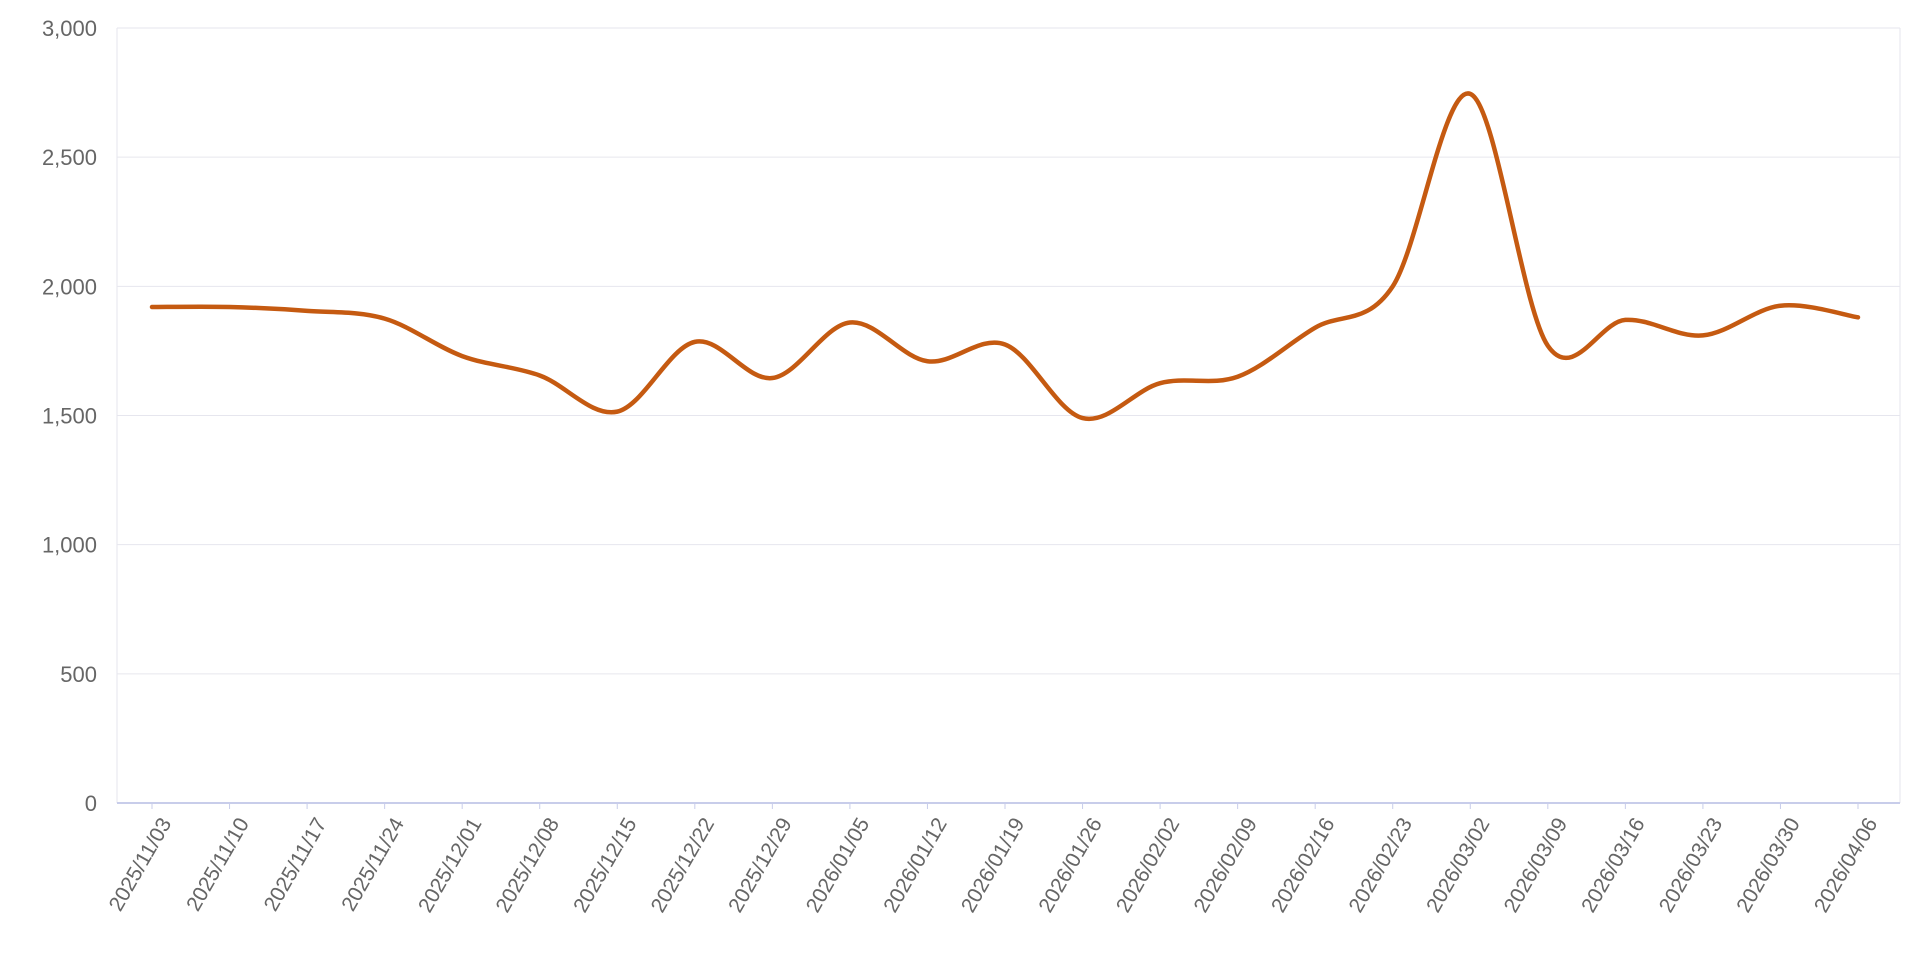 The image size is (1928, 967). I want to click on y-axis: 0 500 1,000 1,500 2,000 2,500 3,000, so click(69, 416).